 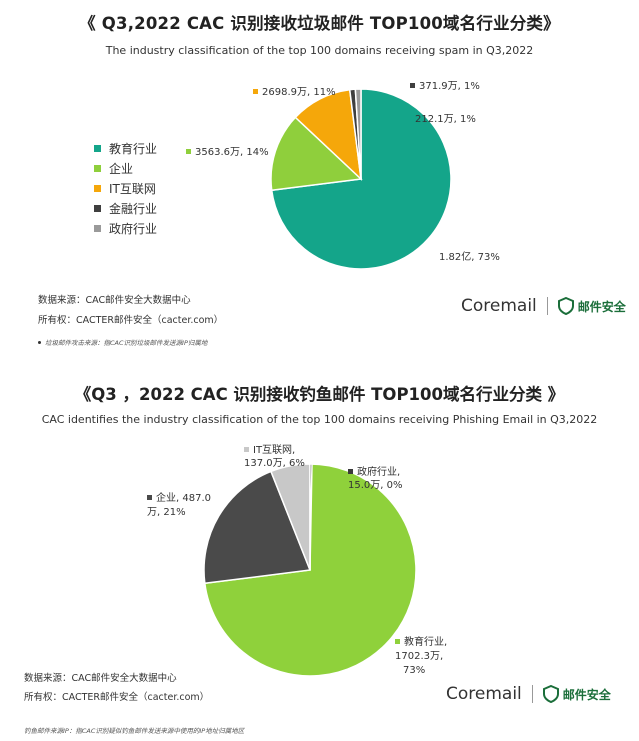 I want to click on pie2, so click(x=310, y=570).